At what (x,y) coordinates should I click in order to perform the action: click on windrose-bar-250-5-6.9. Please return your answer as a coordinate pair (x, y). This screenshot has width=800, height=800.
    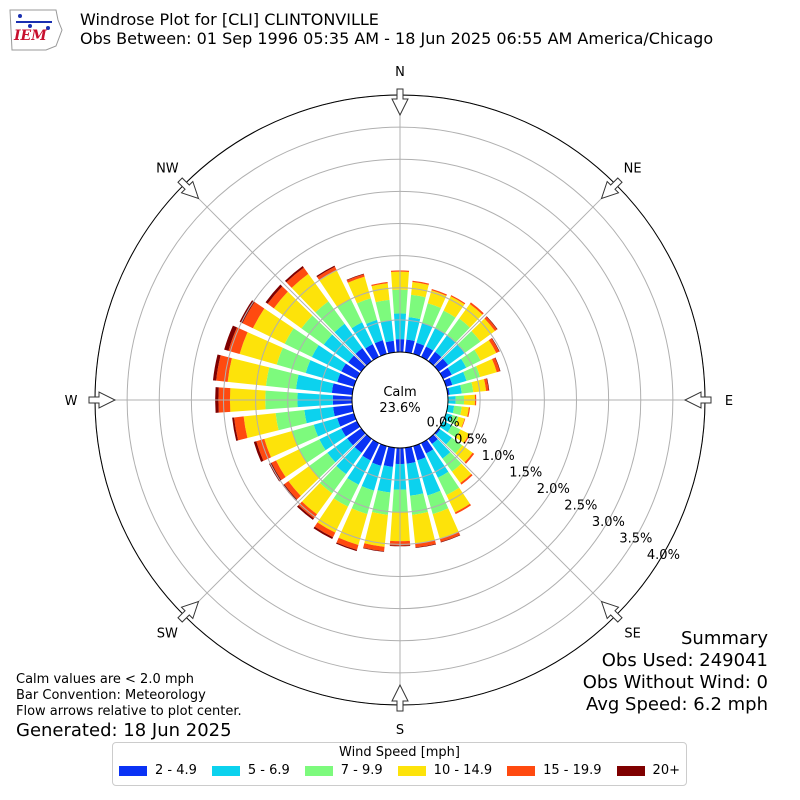
    Looking at the image, I should click on (327, 427).